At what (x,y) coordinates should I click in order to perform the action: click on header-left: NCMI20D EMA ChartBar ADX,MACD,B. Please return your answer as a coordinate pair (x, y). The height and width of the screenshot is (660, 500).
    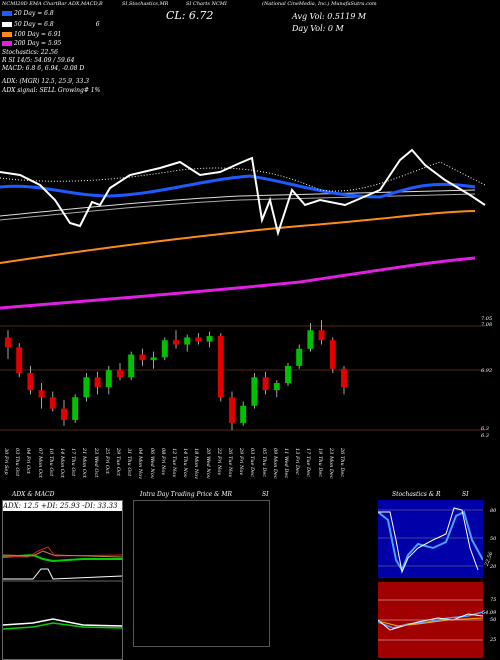
    Looking at the image, I should click on (52, 4).